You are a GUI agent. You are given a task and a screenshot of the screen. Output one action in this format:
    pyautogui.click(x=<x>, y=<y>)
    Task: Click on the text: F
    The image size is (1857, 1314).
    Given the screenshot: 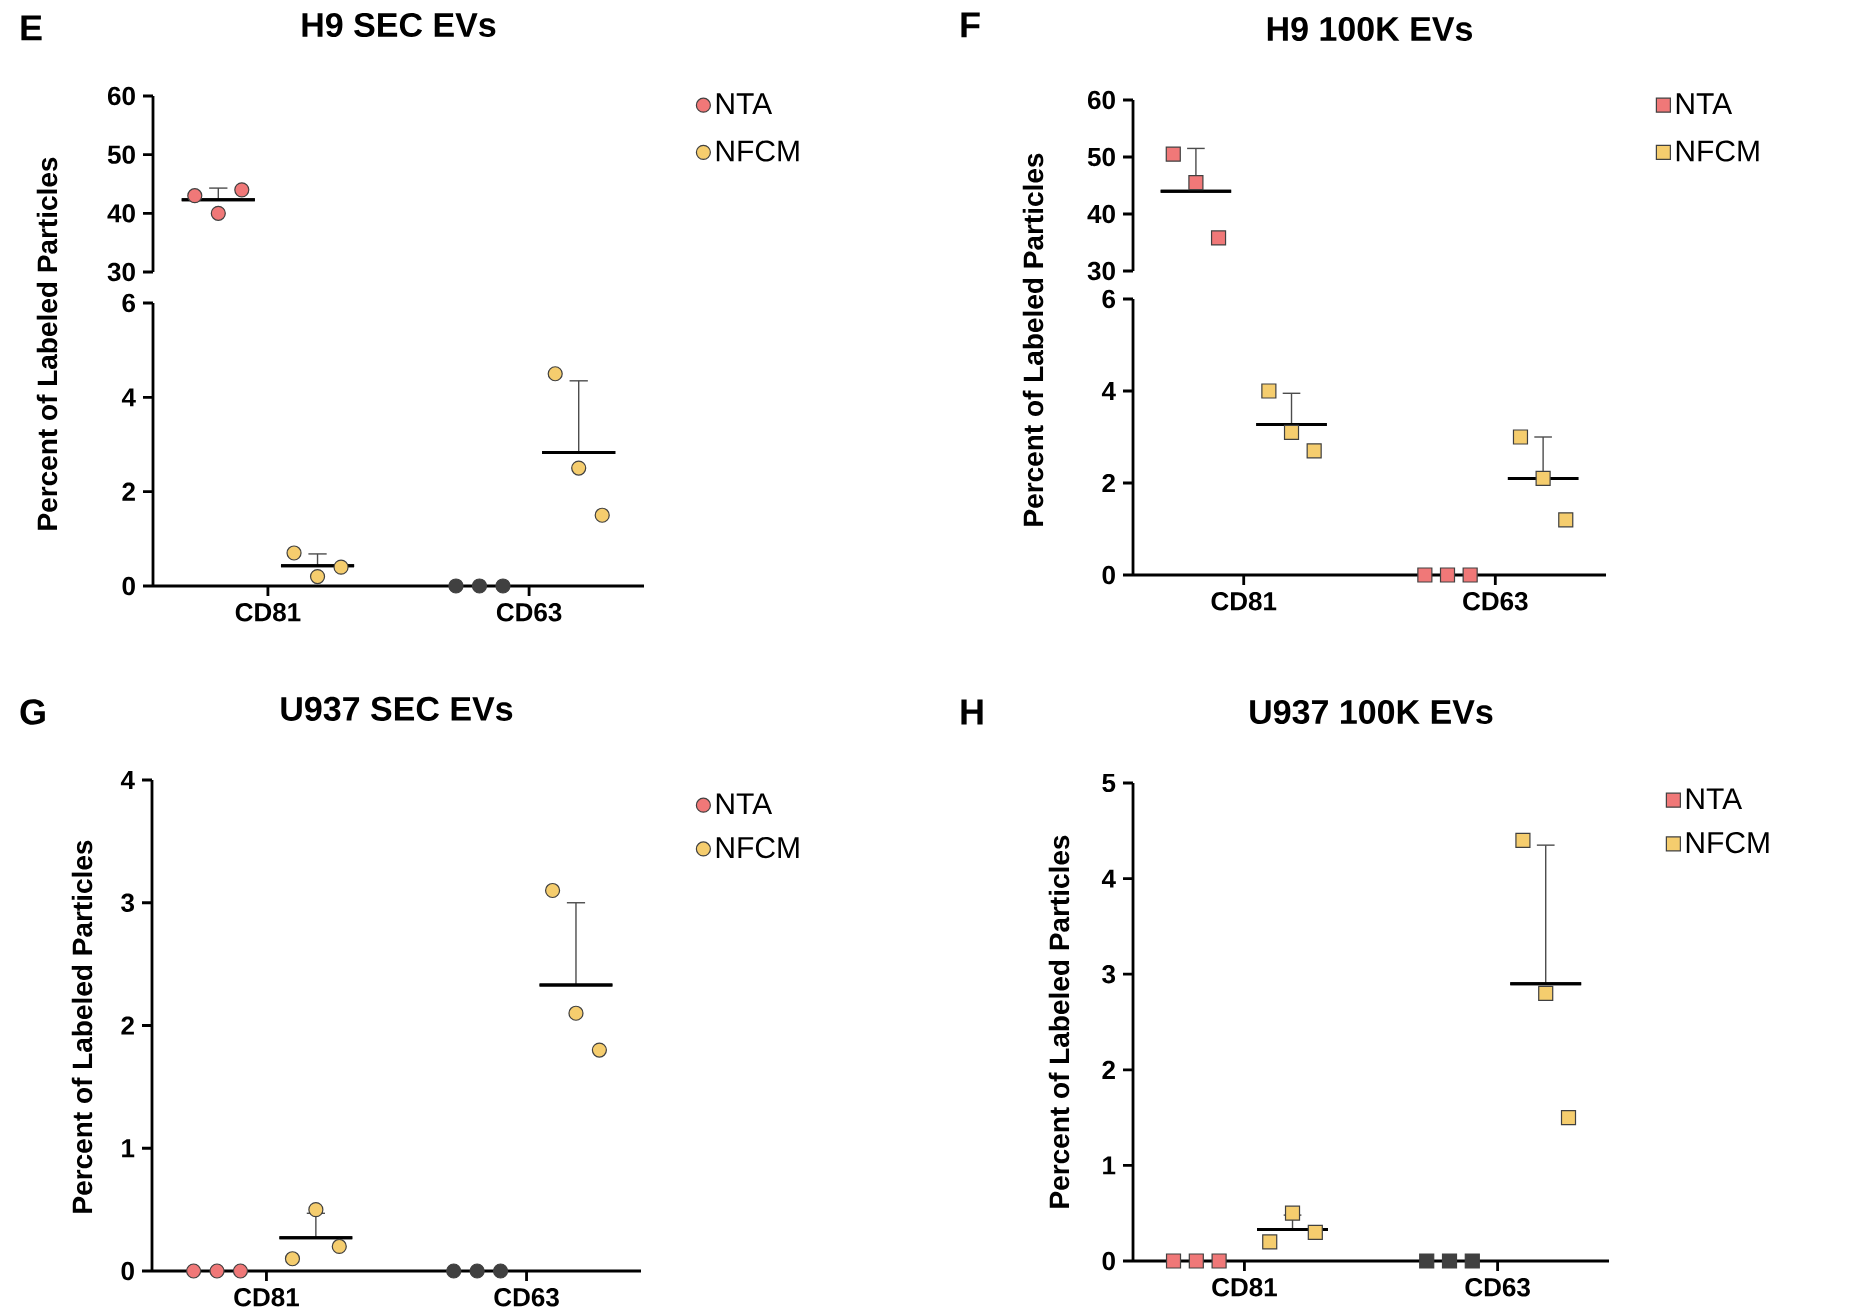 What is the action you would take?
    pyautogui.click(x=970, y=25)
    